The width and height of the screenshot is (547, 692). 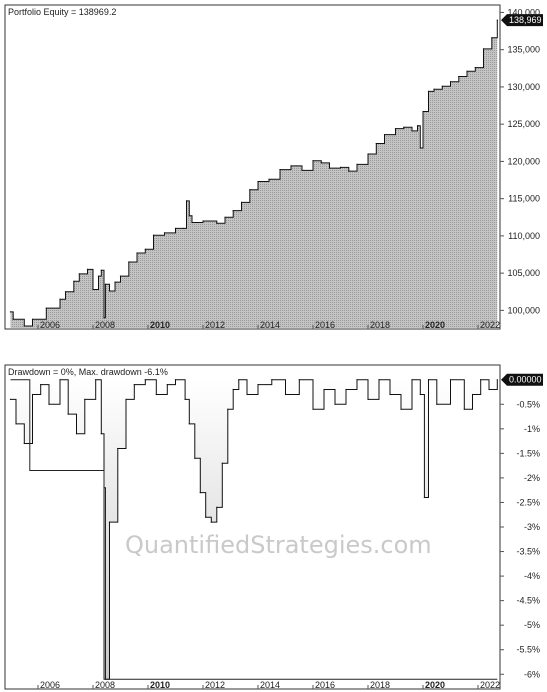 I want to click on equity-y-tick-label: 120,000, so click(x=523, y=161).